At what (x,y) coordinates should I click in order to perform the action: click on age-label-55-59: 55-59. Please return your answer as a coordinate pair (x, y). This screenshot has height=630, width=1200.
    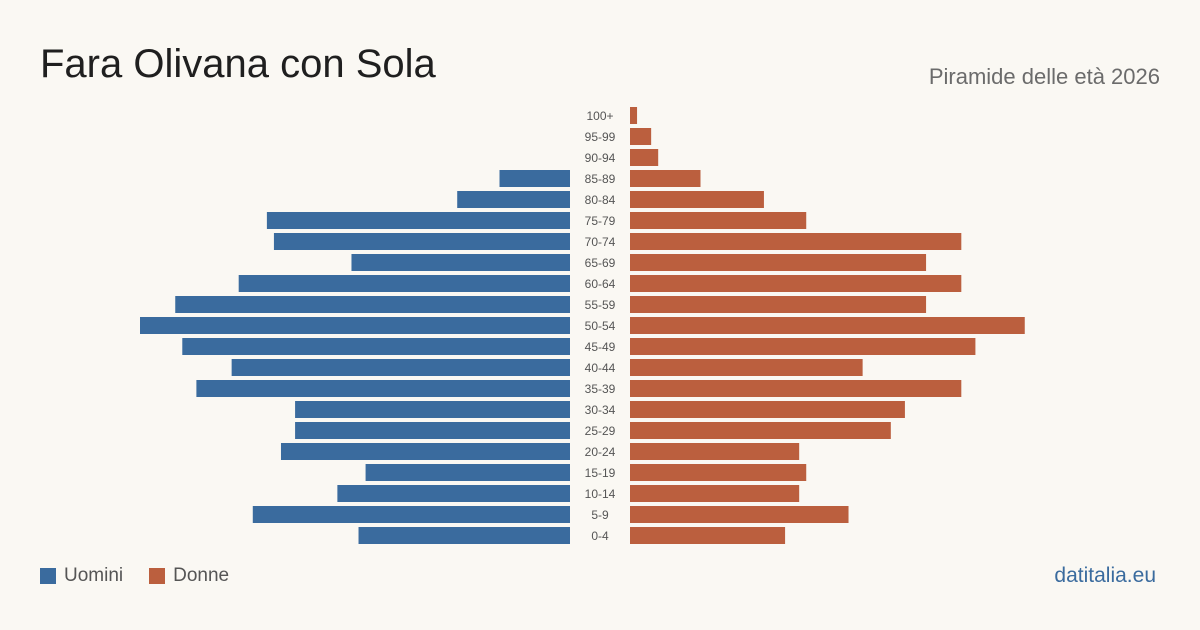
    Looking at the image, I should click on (600, 305).